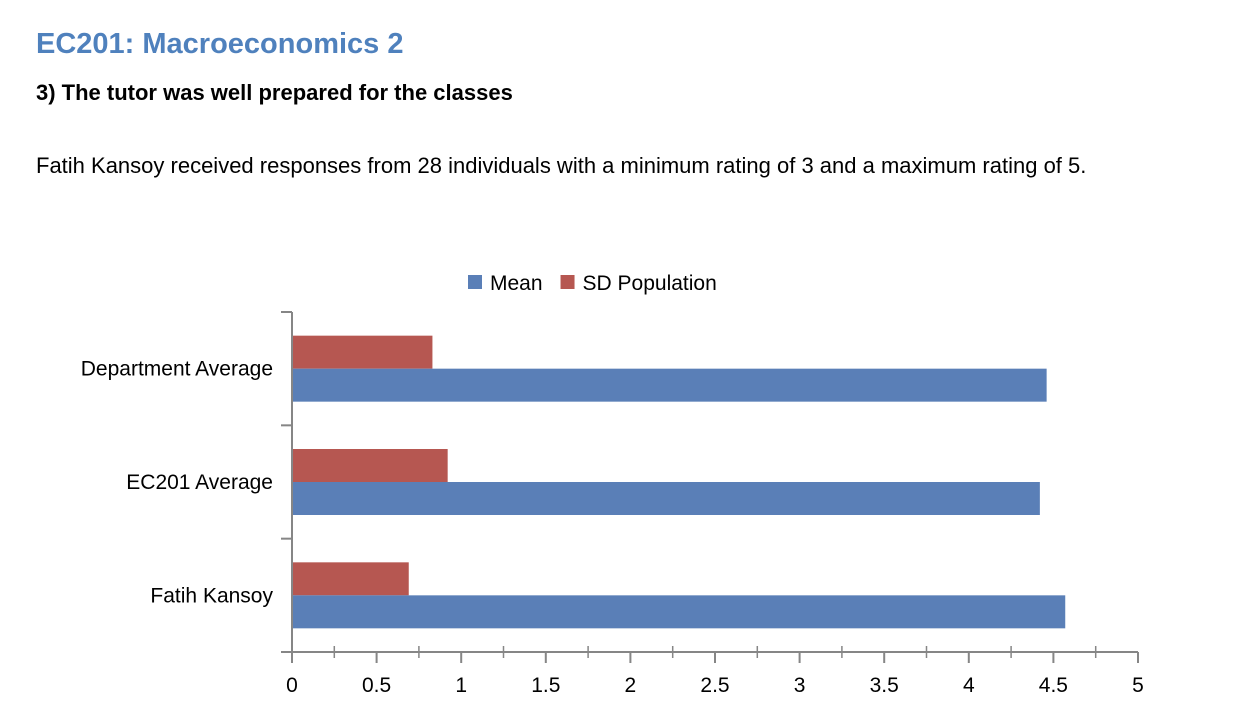 Image resolution: width=1260 pixels, height=726 pixels. What do you see at coordinates (567, 282) in the screenshot?
I see `legend-swatch-sd-population` at bounding box center [567, 282].